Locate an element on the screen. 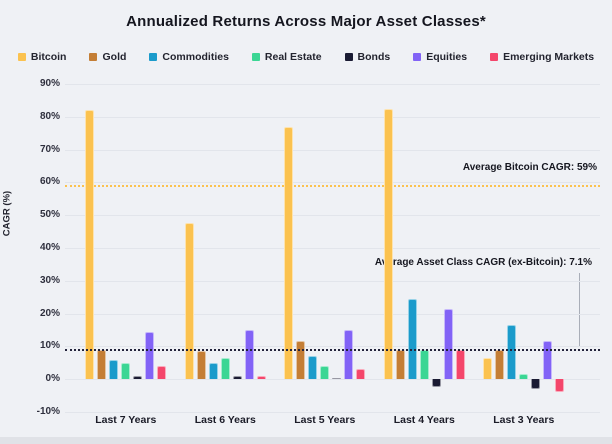  bar-gold-last-6-years is located at coordinates (201, 365).